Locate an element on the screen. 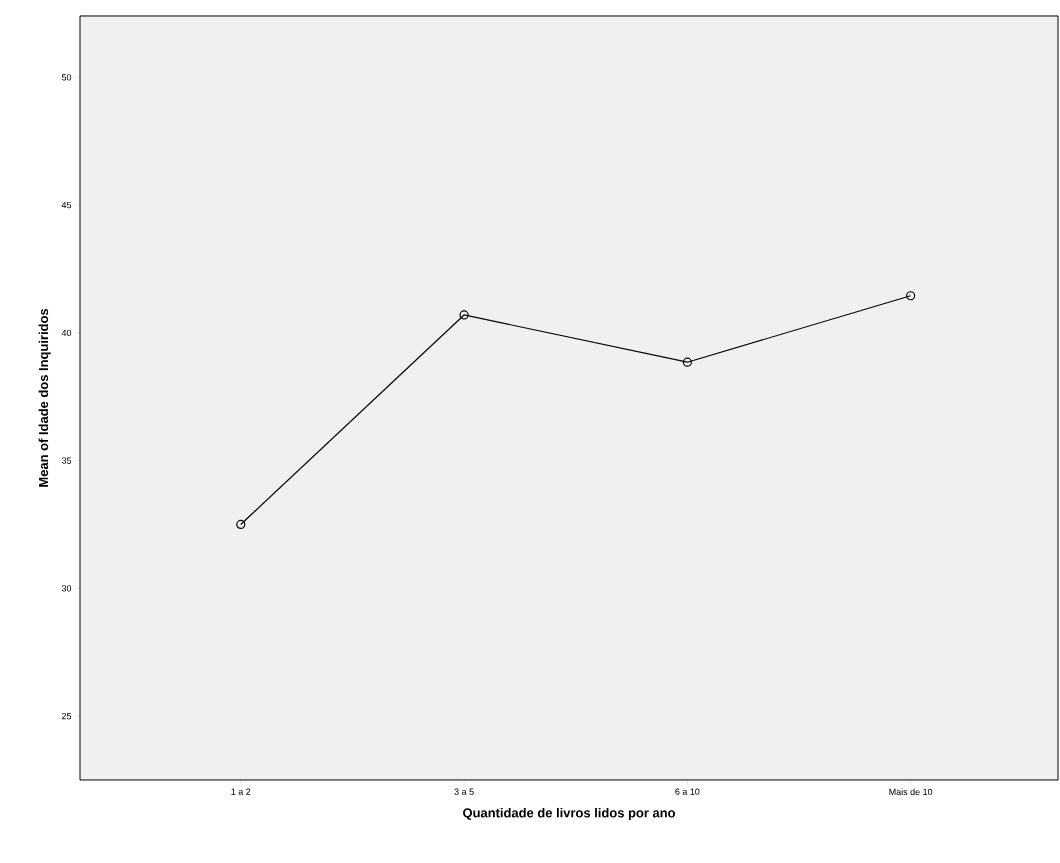 This screenshot has height=863, width=1060. x-tick-label: 6 a 10 is located at coordinates (687, 791).